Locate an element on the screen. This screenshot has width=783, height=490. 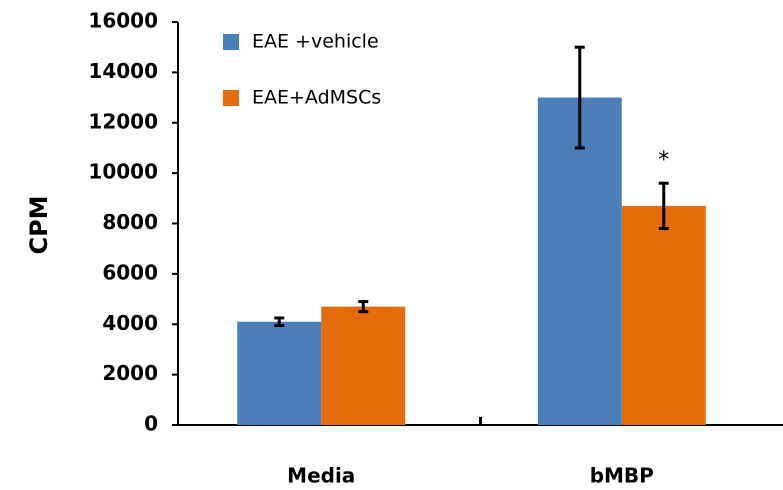
legend-label: EAE +vehicle is located at coordinates (315, 42).